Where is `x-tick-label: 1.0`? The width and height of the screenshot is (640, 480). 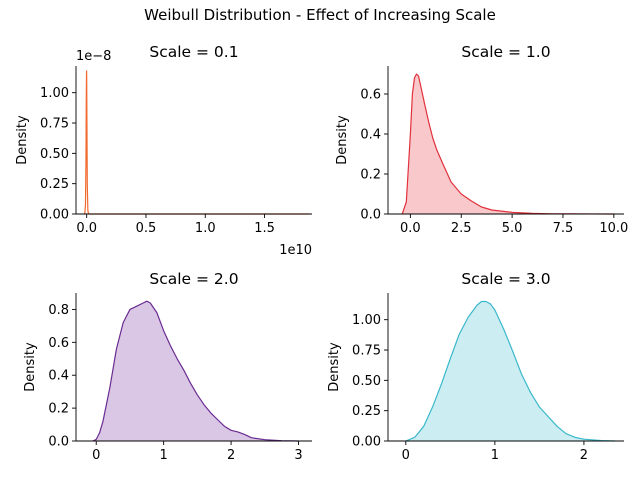 x-tick-label: 1.0 is located at coordinates (205, 228).